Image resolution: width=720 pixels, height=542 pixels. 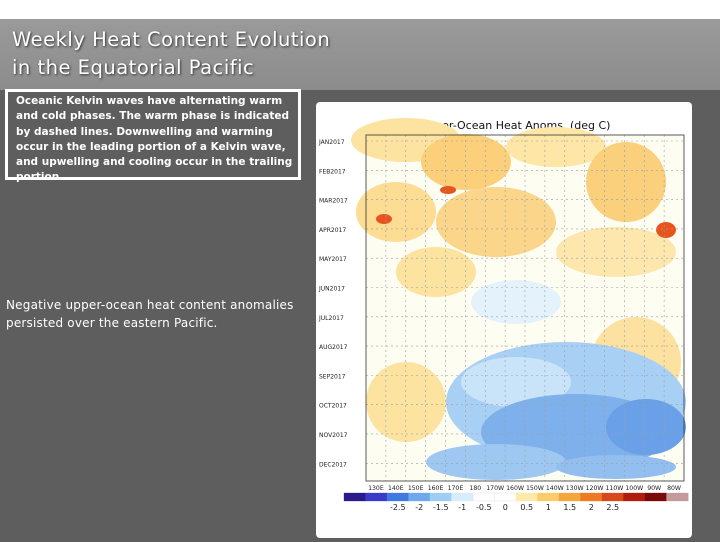 What do you see at coordinates (591, 507) in the screenshot?
I see `colorbar-tick-label: 2` at bounding box center [591, 507].